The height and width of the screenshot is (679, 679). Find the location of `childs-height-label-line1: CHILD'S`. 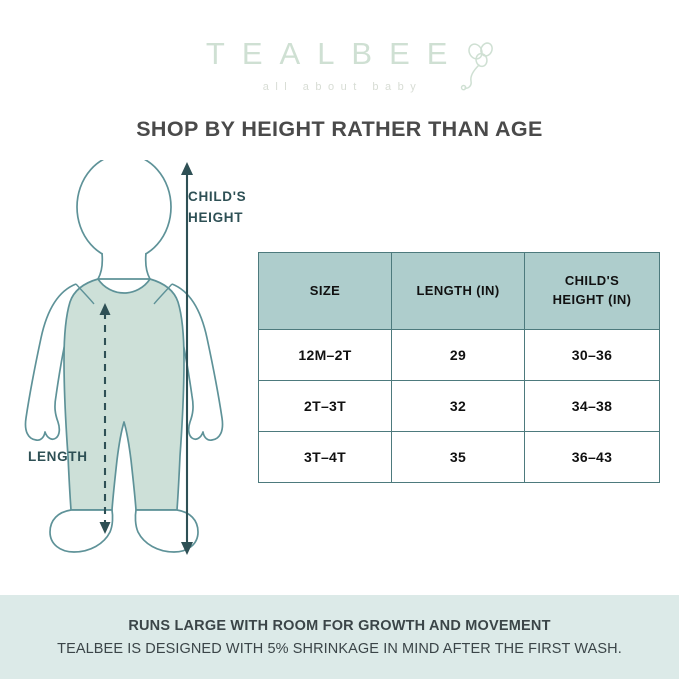

childs-height-label-line1: CHILD'S is located at coordinates (217, 196).